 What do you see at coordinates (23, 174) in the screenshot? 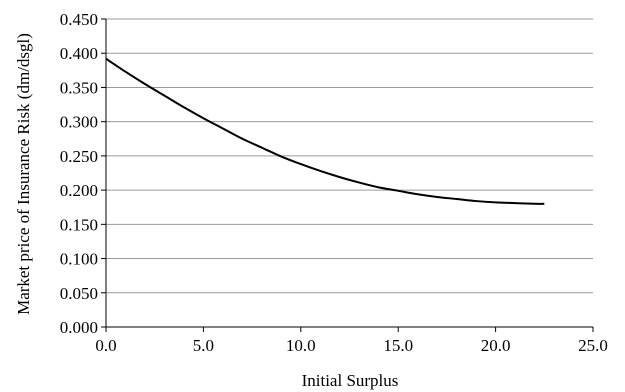
I see `y-axis-title: Market price of Insurance Risk (dm/dsgl)` at bounding box center [23, 174].